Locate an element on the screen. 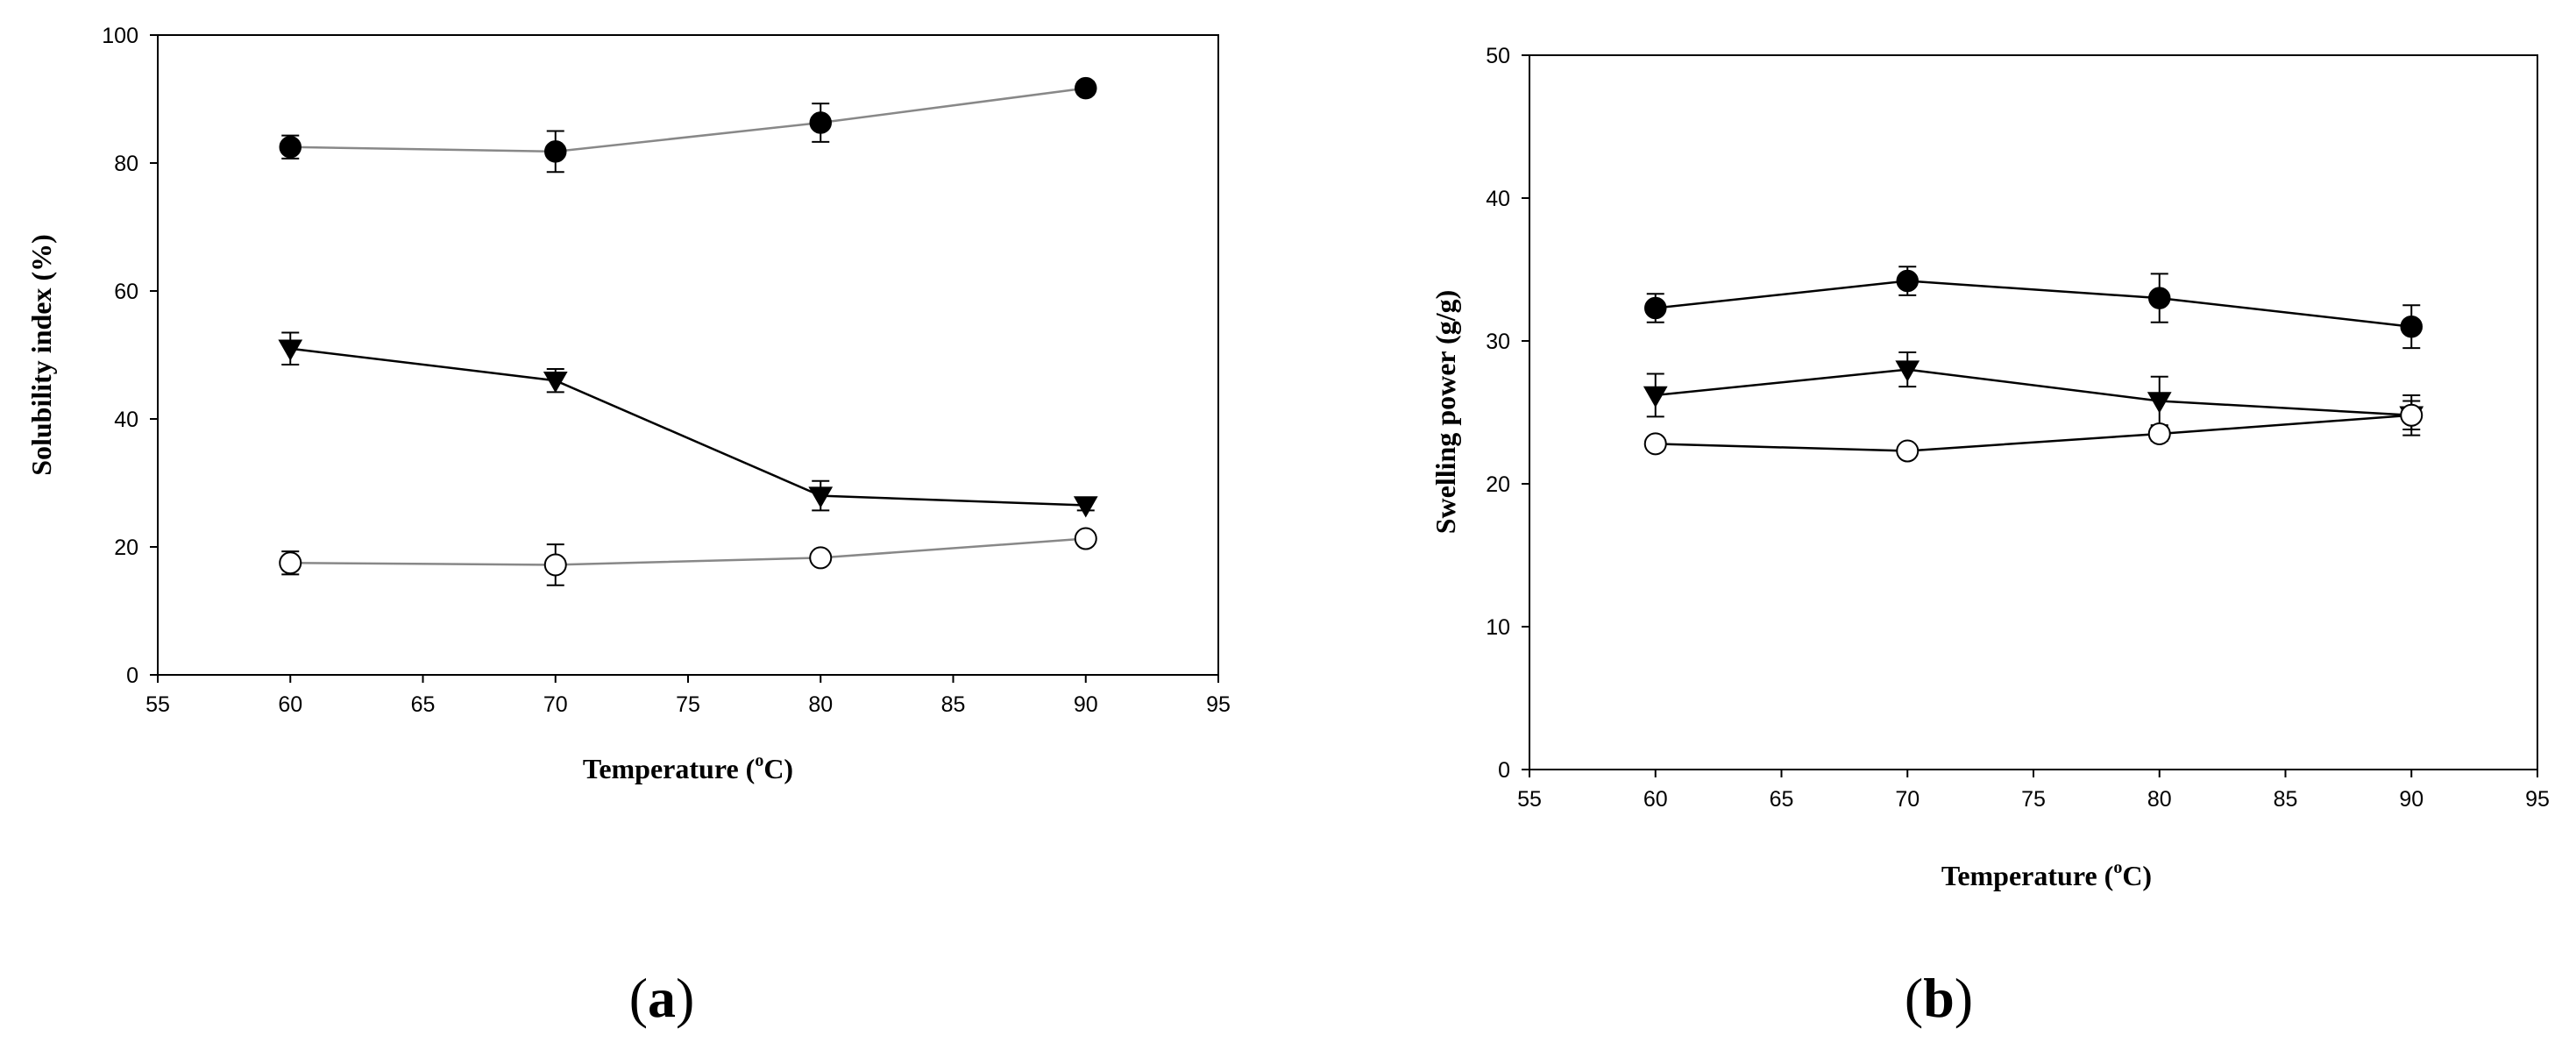 Image resolution: width=2576 pixels, height=1050 pixels. x-tick-label-b-60: 60 is located at coordinates (1655, 799).